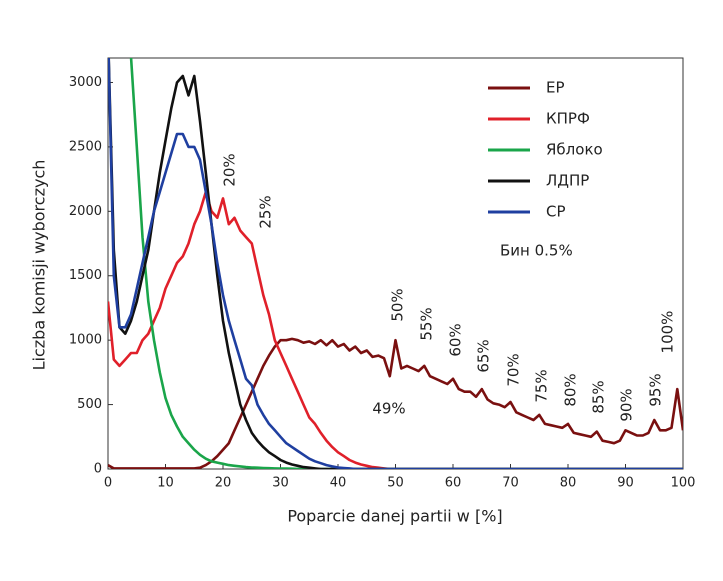  Describe the element at coordinates (683, 483) in the screenshot. I see `x-tick-label: 100` at that location.